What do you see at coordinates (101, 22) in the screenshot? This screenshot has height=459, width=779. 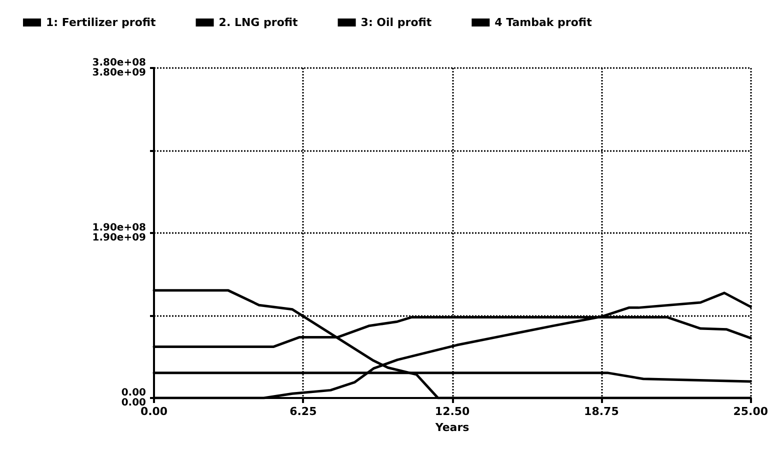 I see `legend-label: 1: Fertilizer profit` at bounding box center [101, 22].